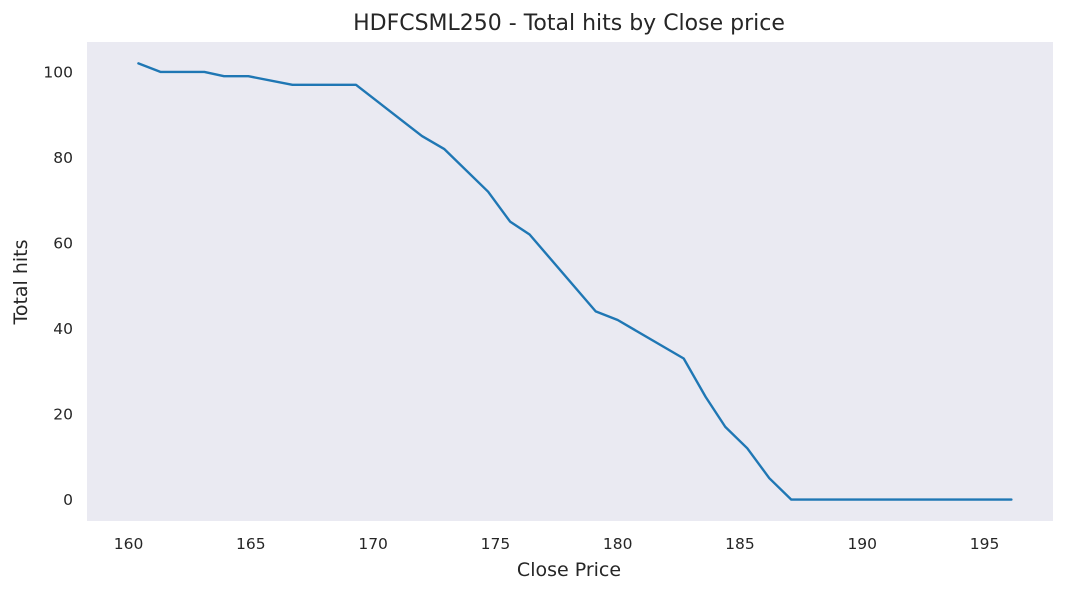  Describe the element at coordinates (569, 570) in the screenshot. I see `x-axis-label: Close Price` at that location.